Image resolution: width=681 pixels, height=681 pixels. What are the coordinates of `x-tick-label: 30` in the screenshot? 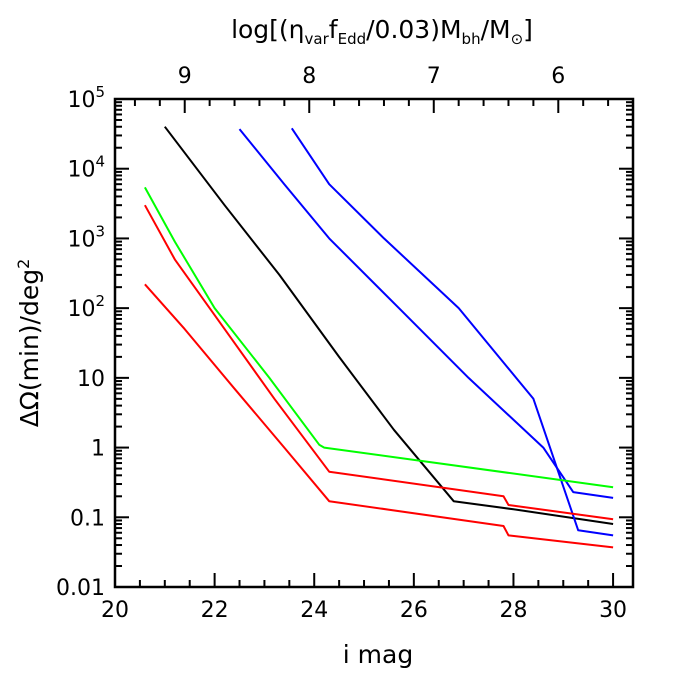 It's located at (613, 610).